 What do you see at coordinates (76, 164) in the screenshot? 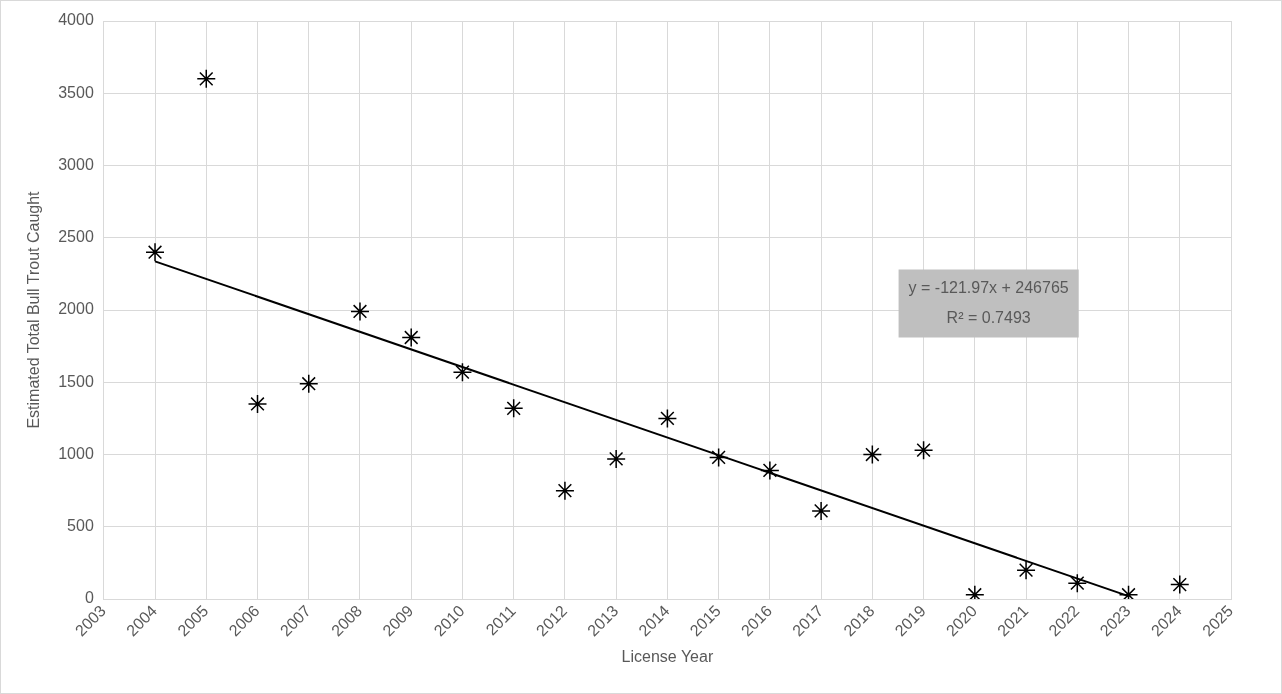
I see `y-tick-label: 3000` at bounding box center [76, 164].